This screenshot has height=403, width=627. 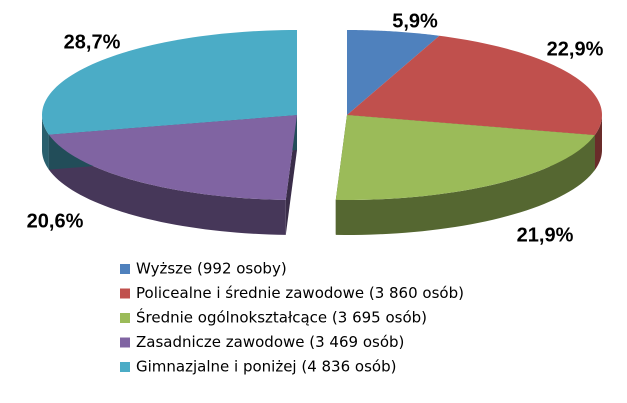 What do you see at coordinates (575, 49) in the screenshot?
I see `data-label: 22,9%` at bounding box center [575, 49].